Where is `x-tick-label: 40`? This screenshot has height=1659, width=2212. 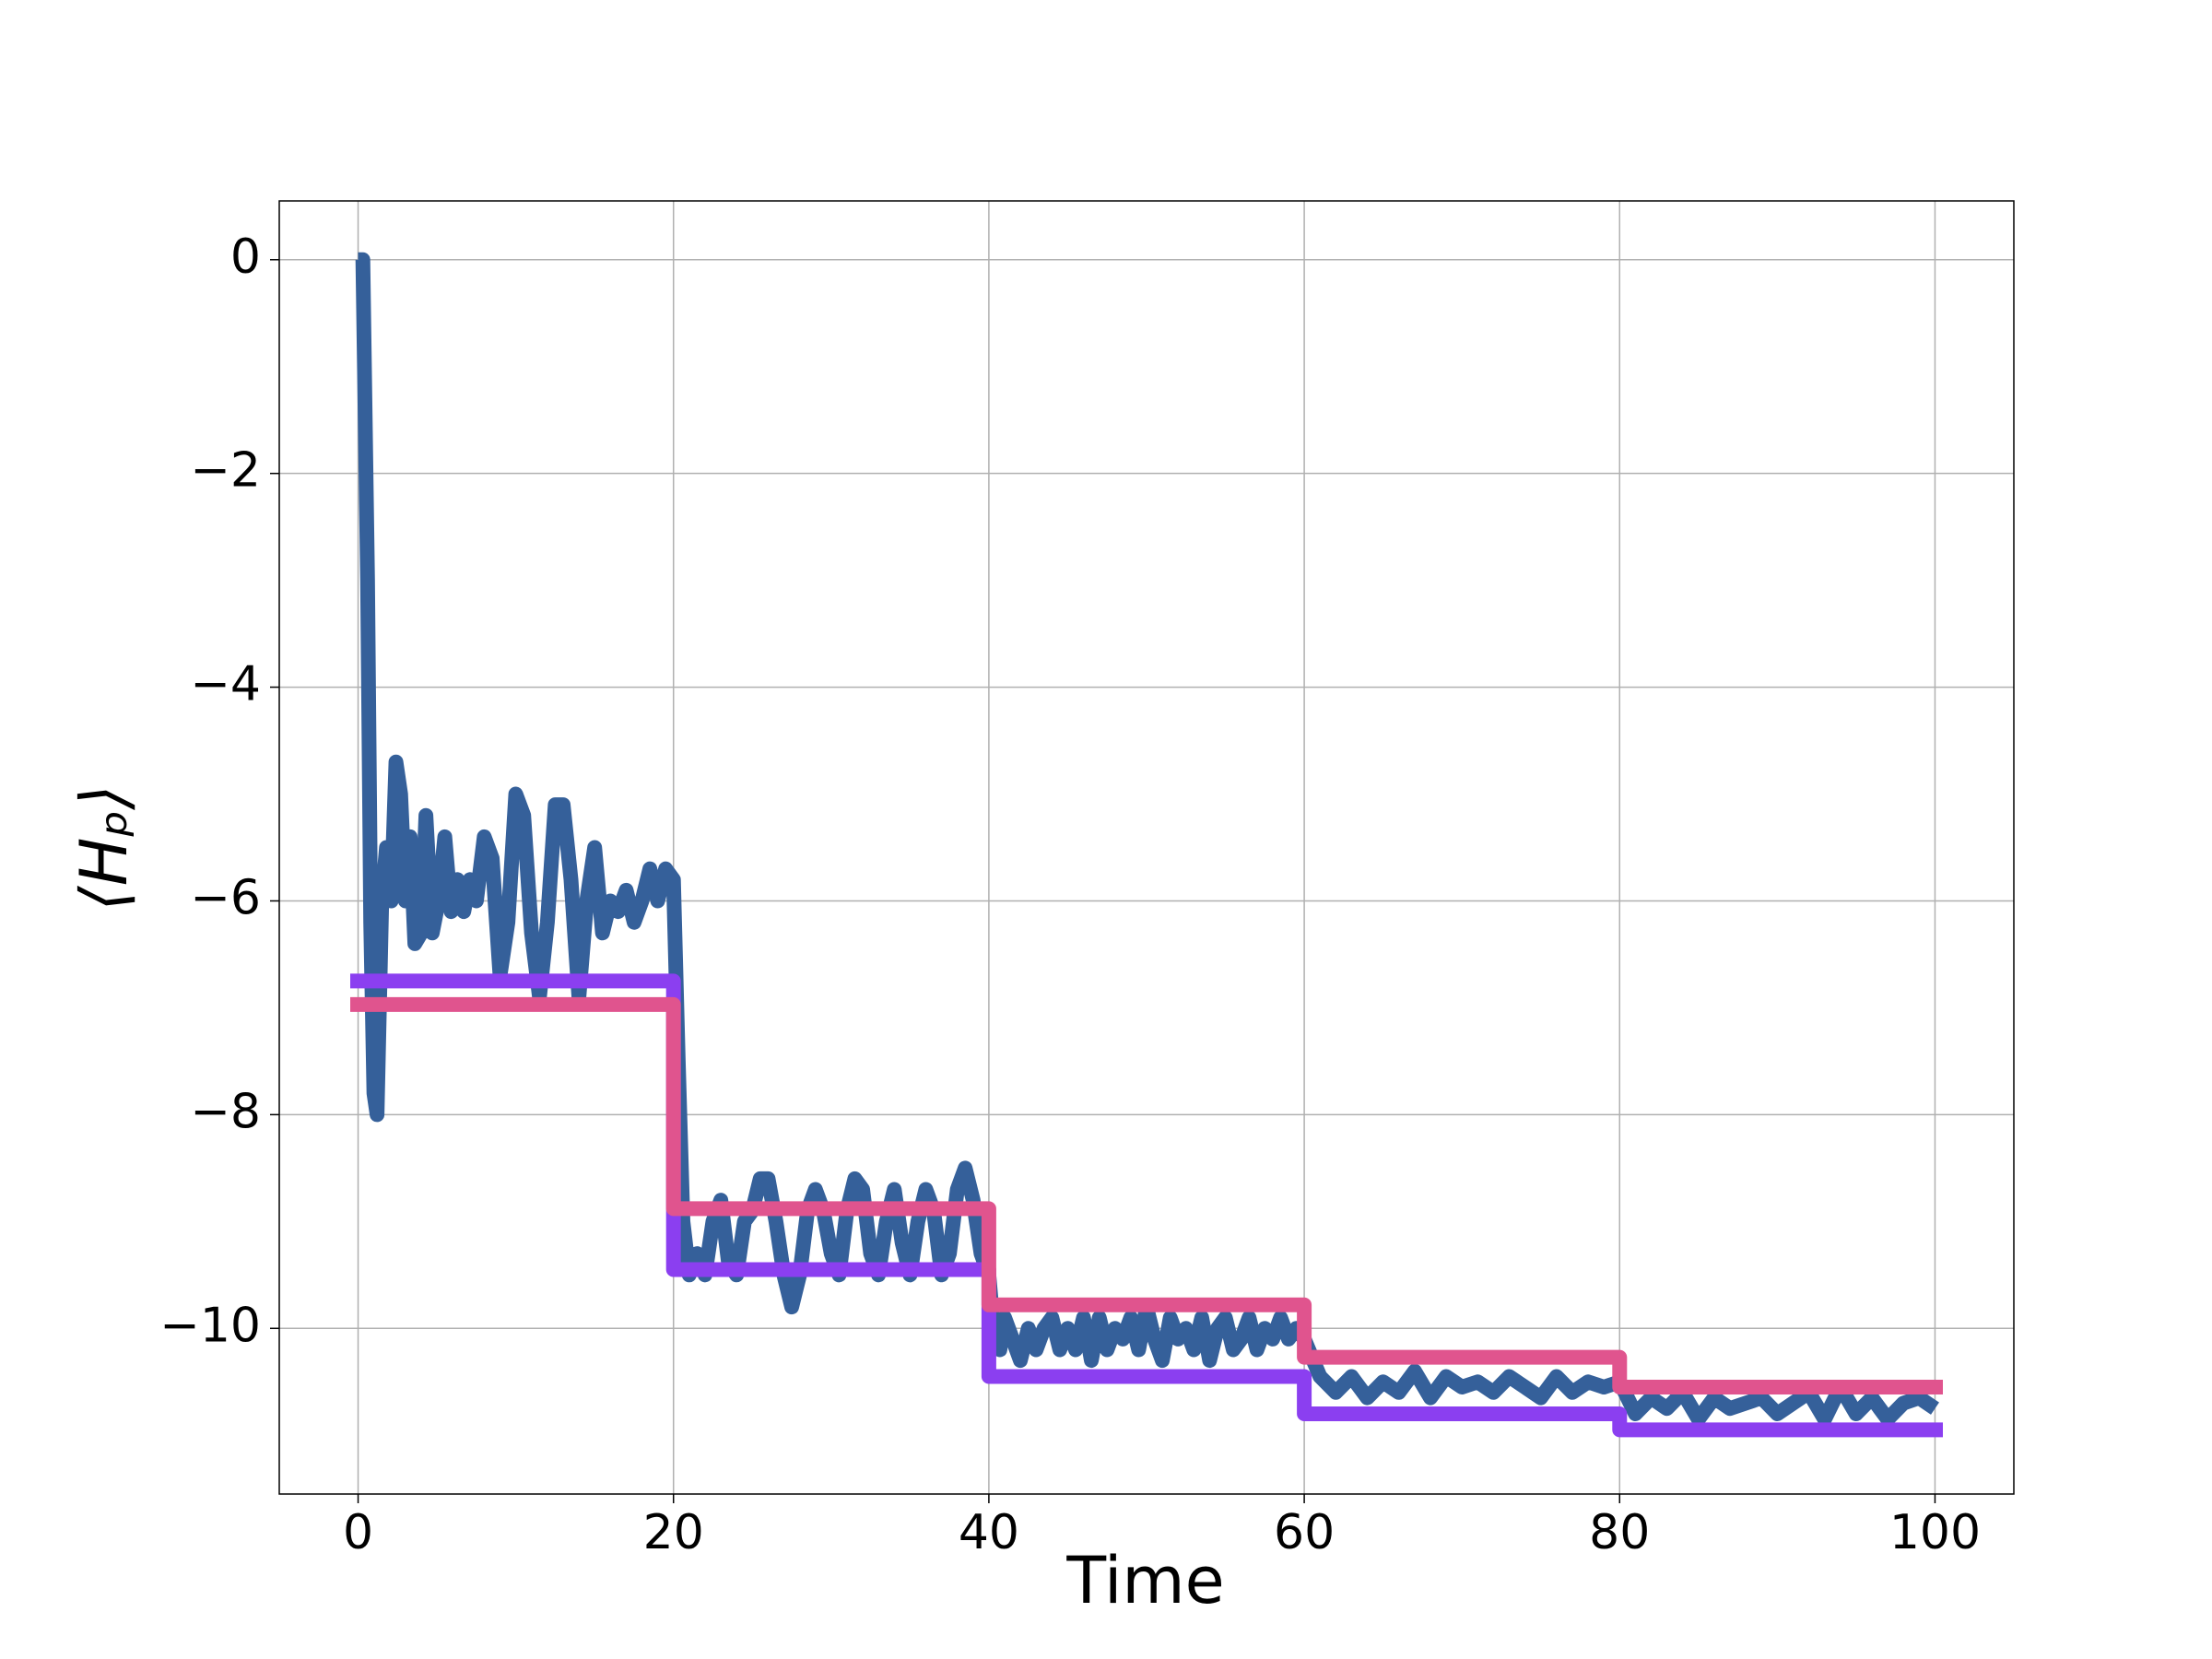 x-tick-label: 40 is located at coordinates (989, 1532).